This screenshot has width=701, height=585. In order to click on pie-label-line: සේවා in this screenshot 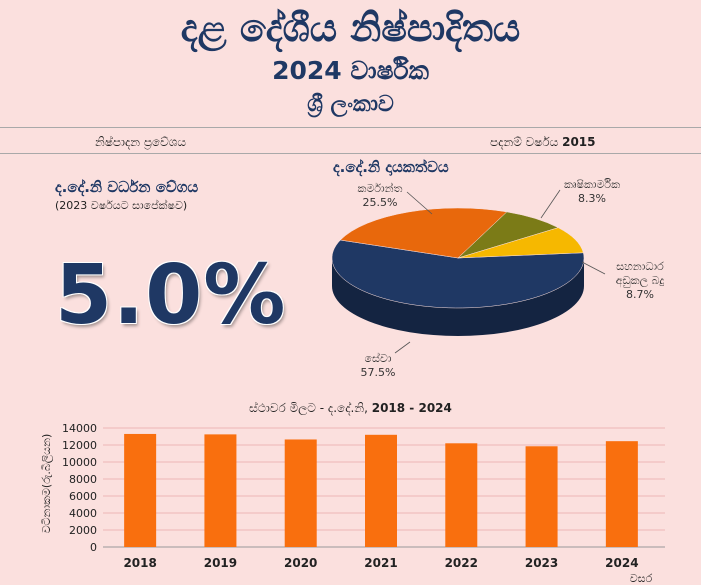, I will do `click(378, 358)`.